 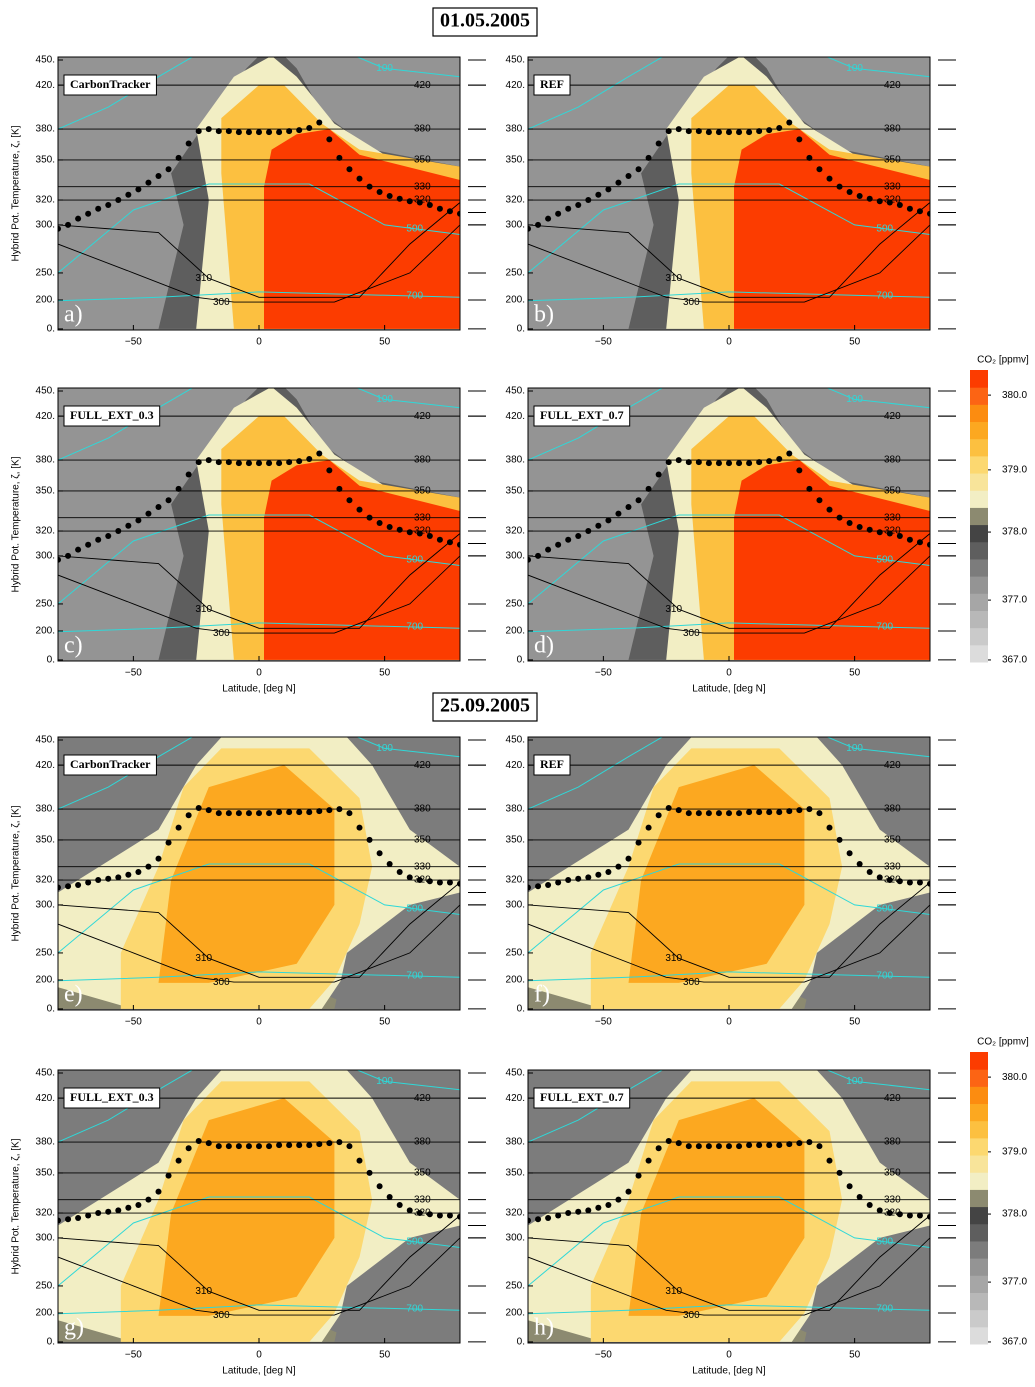 What do you see at coordinates (1014, 1214) in the screenshot?
I see `colorbar-tick-label: 378.0` at bounding box center [1014, 1214].